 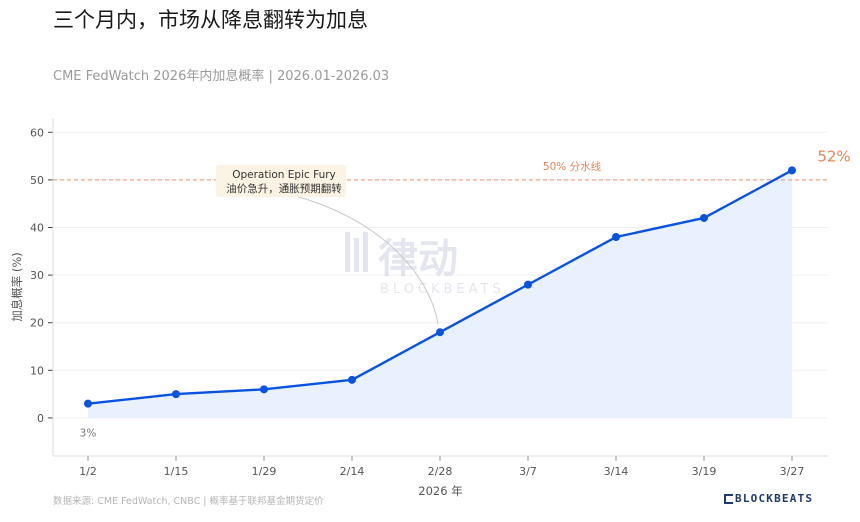 What do you see at coordinates (440, 471) in the screenshot?
I see `x-tick-label: 2/28` at bounding box center [440, 471].